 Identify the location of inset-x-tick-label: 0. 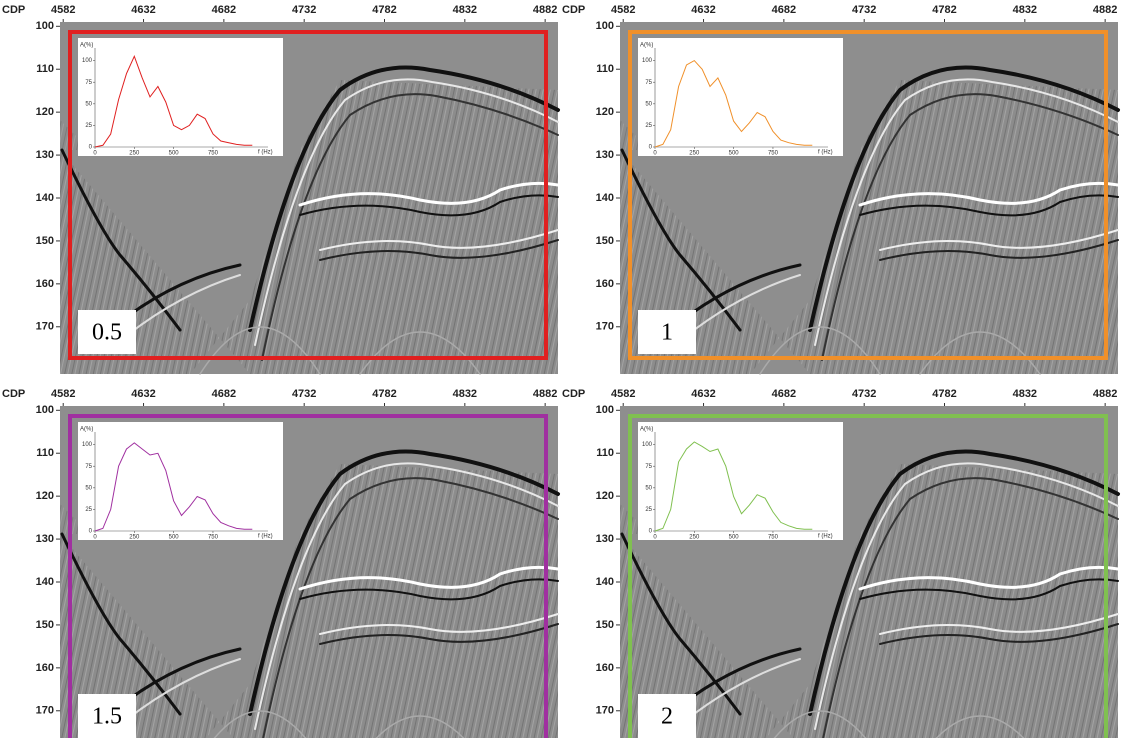
(655, 154).